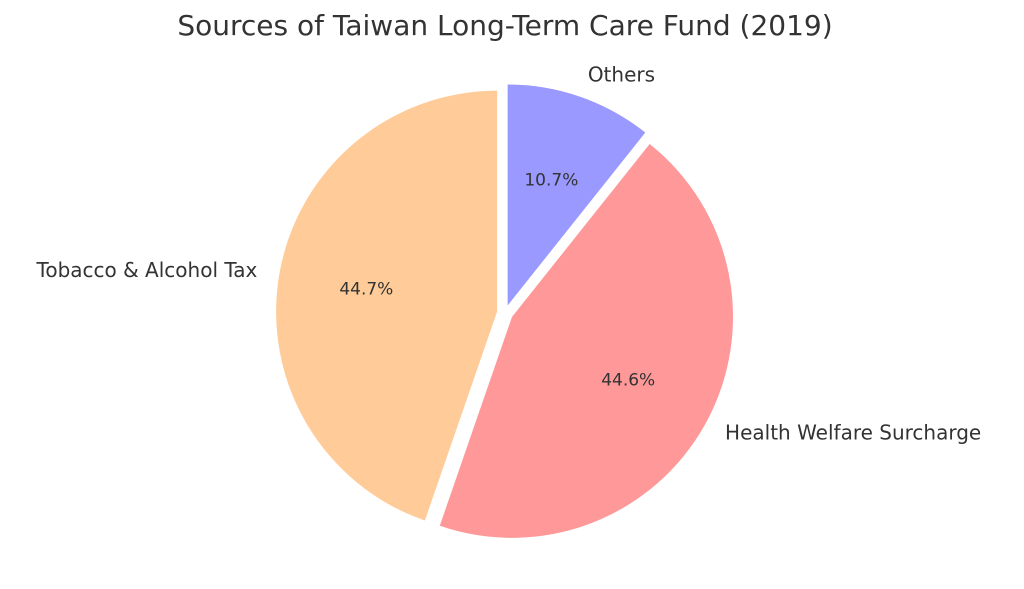  Describe the element at coordinates (621, 74) in the screenshot. I see `category-label: Others` at that location.